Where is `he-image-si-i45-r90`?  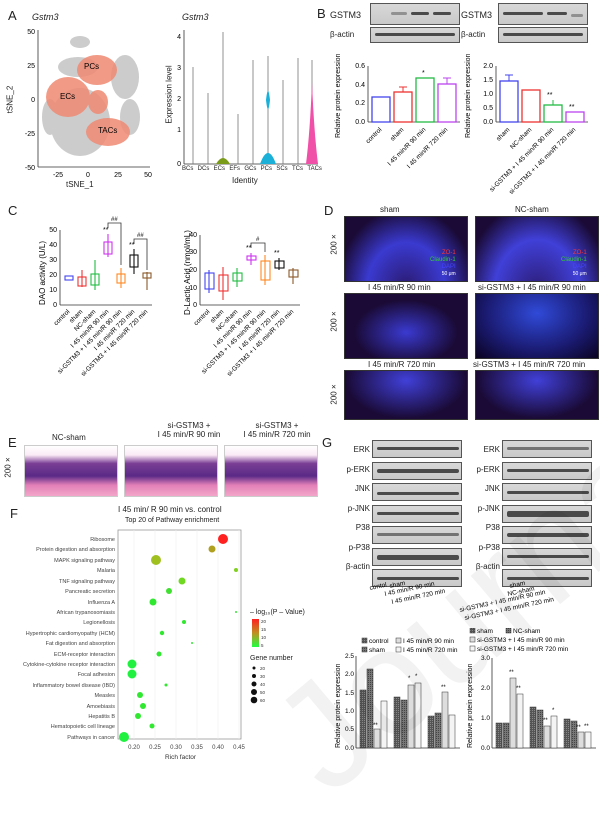
he-image-si-i45-r90 is located at coordinates (171, 471).